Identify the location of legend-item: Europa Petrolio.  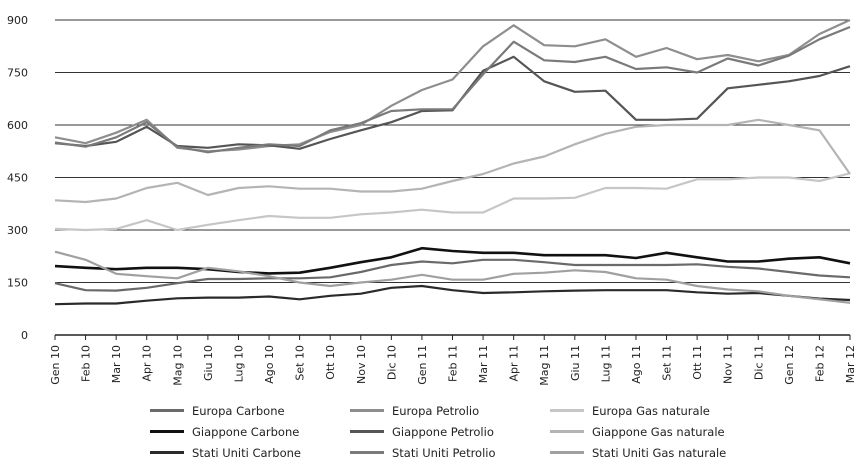
(450, 410).